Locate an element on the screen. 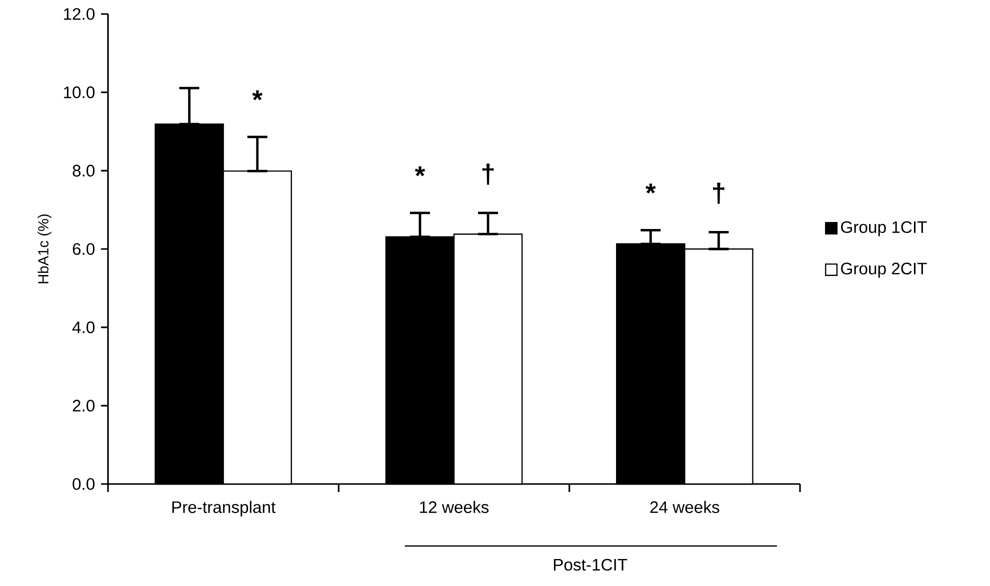 Image resolution: width=990 pixels, height=586 pixels. y-tick-label: 12.0 is located at coordinates (79, 14).